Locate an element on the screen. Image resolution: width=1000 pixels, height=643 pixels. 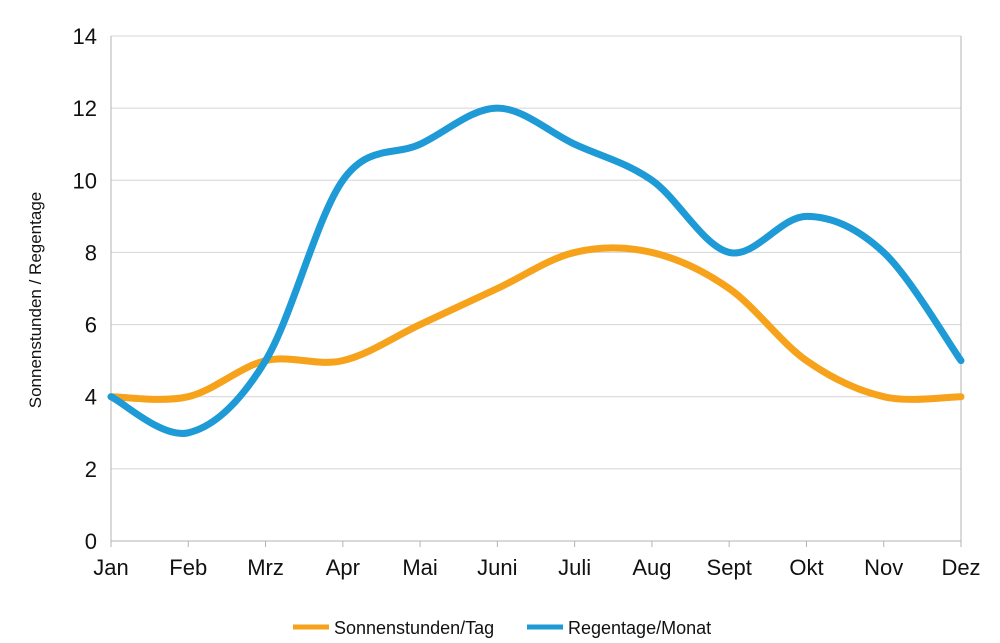
y-tick-label: 0 is located at coordinates (91, 541).